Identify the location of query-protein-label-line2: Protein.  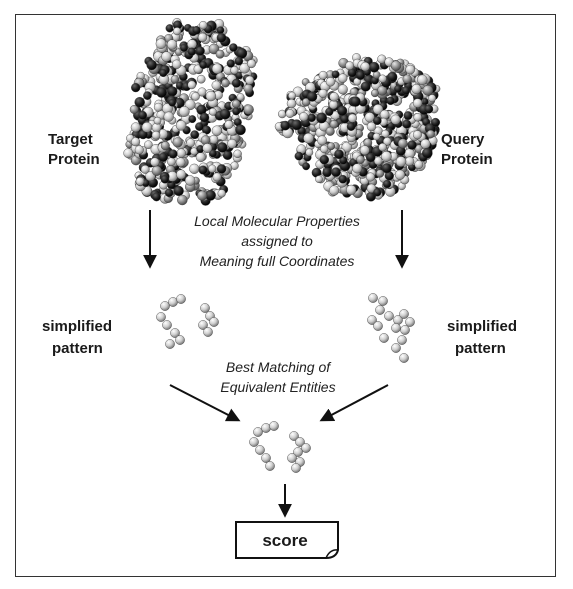
(467, 159).